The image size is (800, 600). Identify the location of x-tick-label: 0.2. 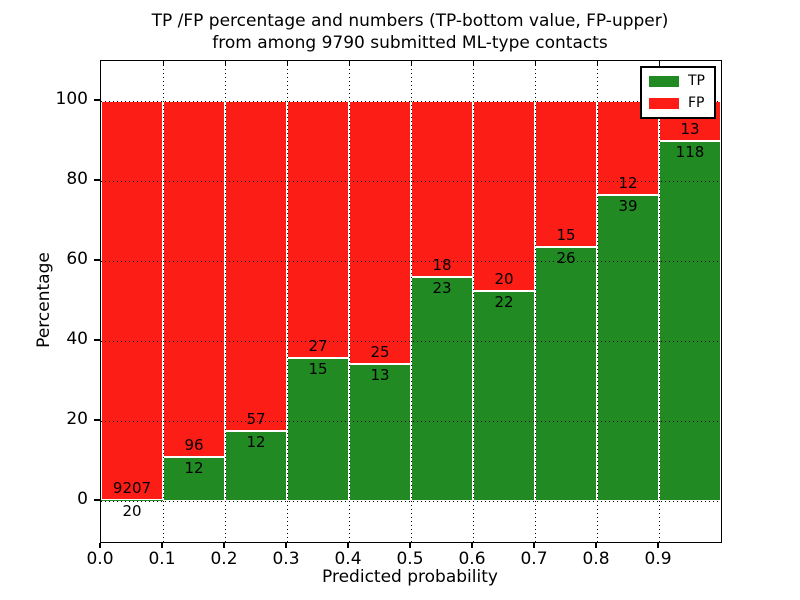
(224, 559).